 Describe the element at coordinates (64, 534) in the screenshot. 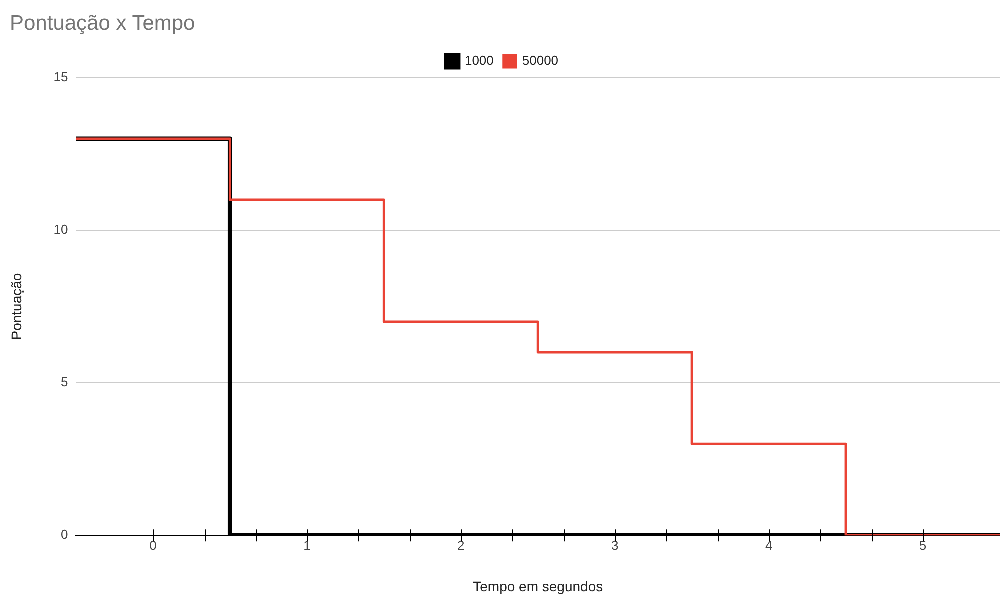

I see `y-tick-label: 0` at that location.